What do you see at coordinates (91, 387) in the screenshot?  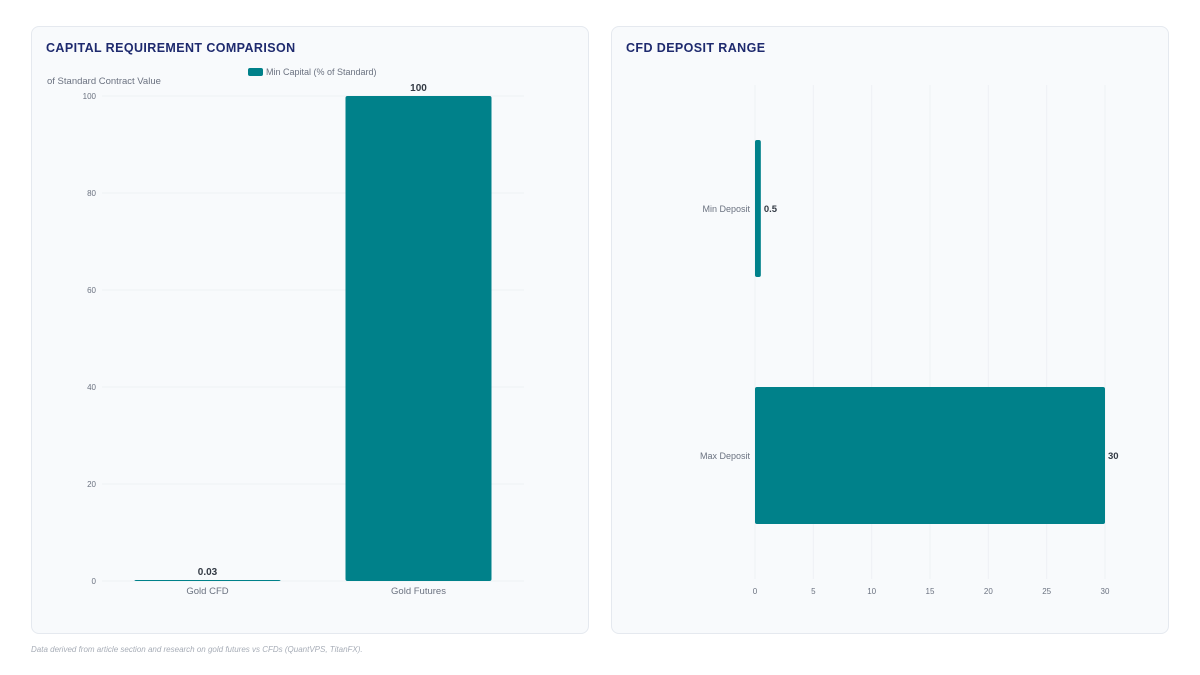 I see `y-tick-label: 40` at bounding box center [91, 387].